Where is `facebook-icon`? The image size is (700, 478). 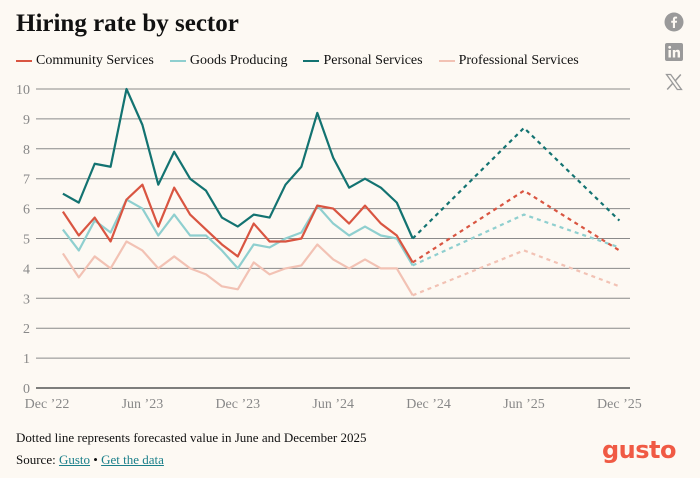
facebook-icon is located at coordinates (674, 22).